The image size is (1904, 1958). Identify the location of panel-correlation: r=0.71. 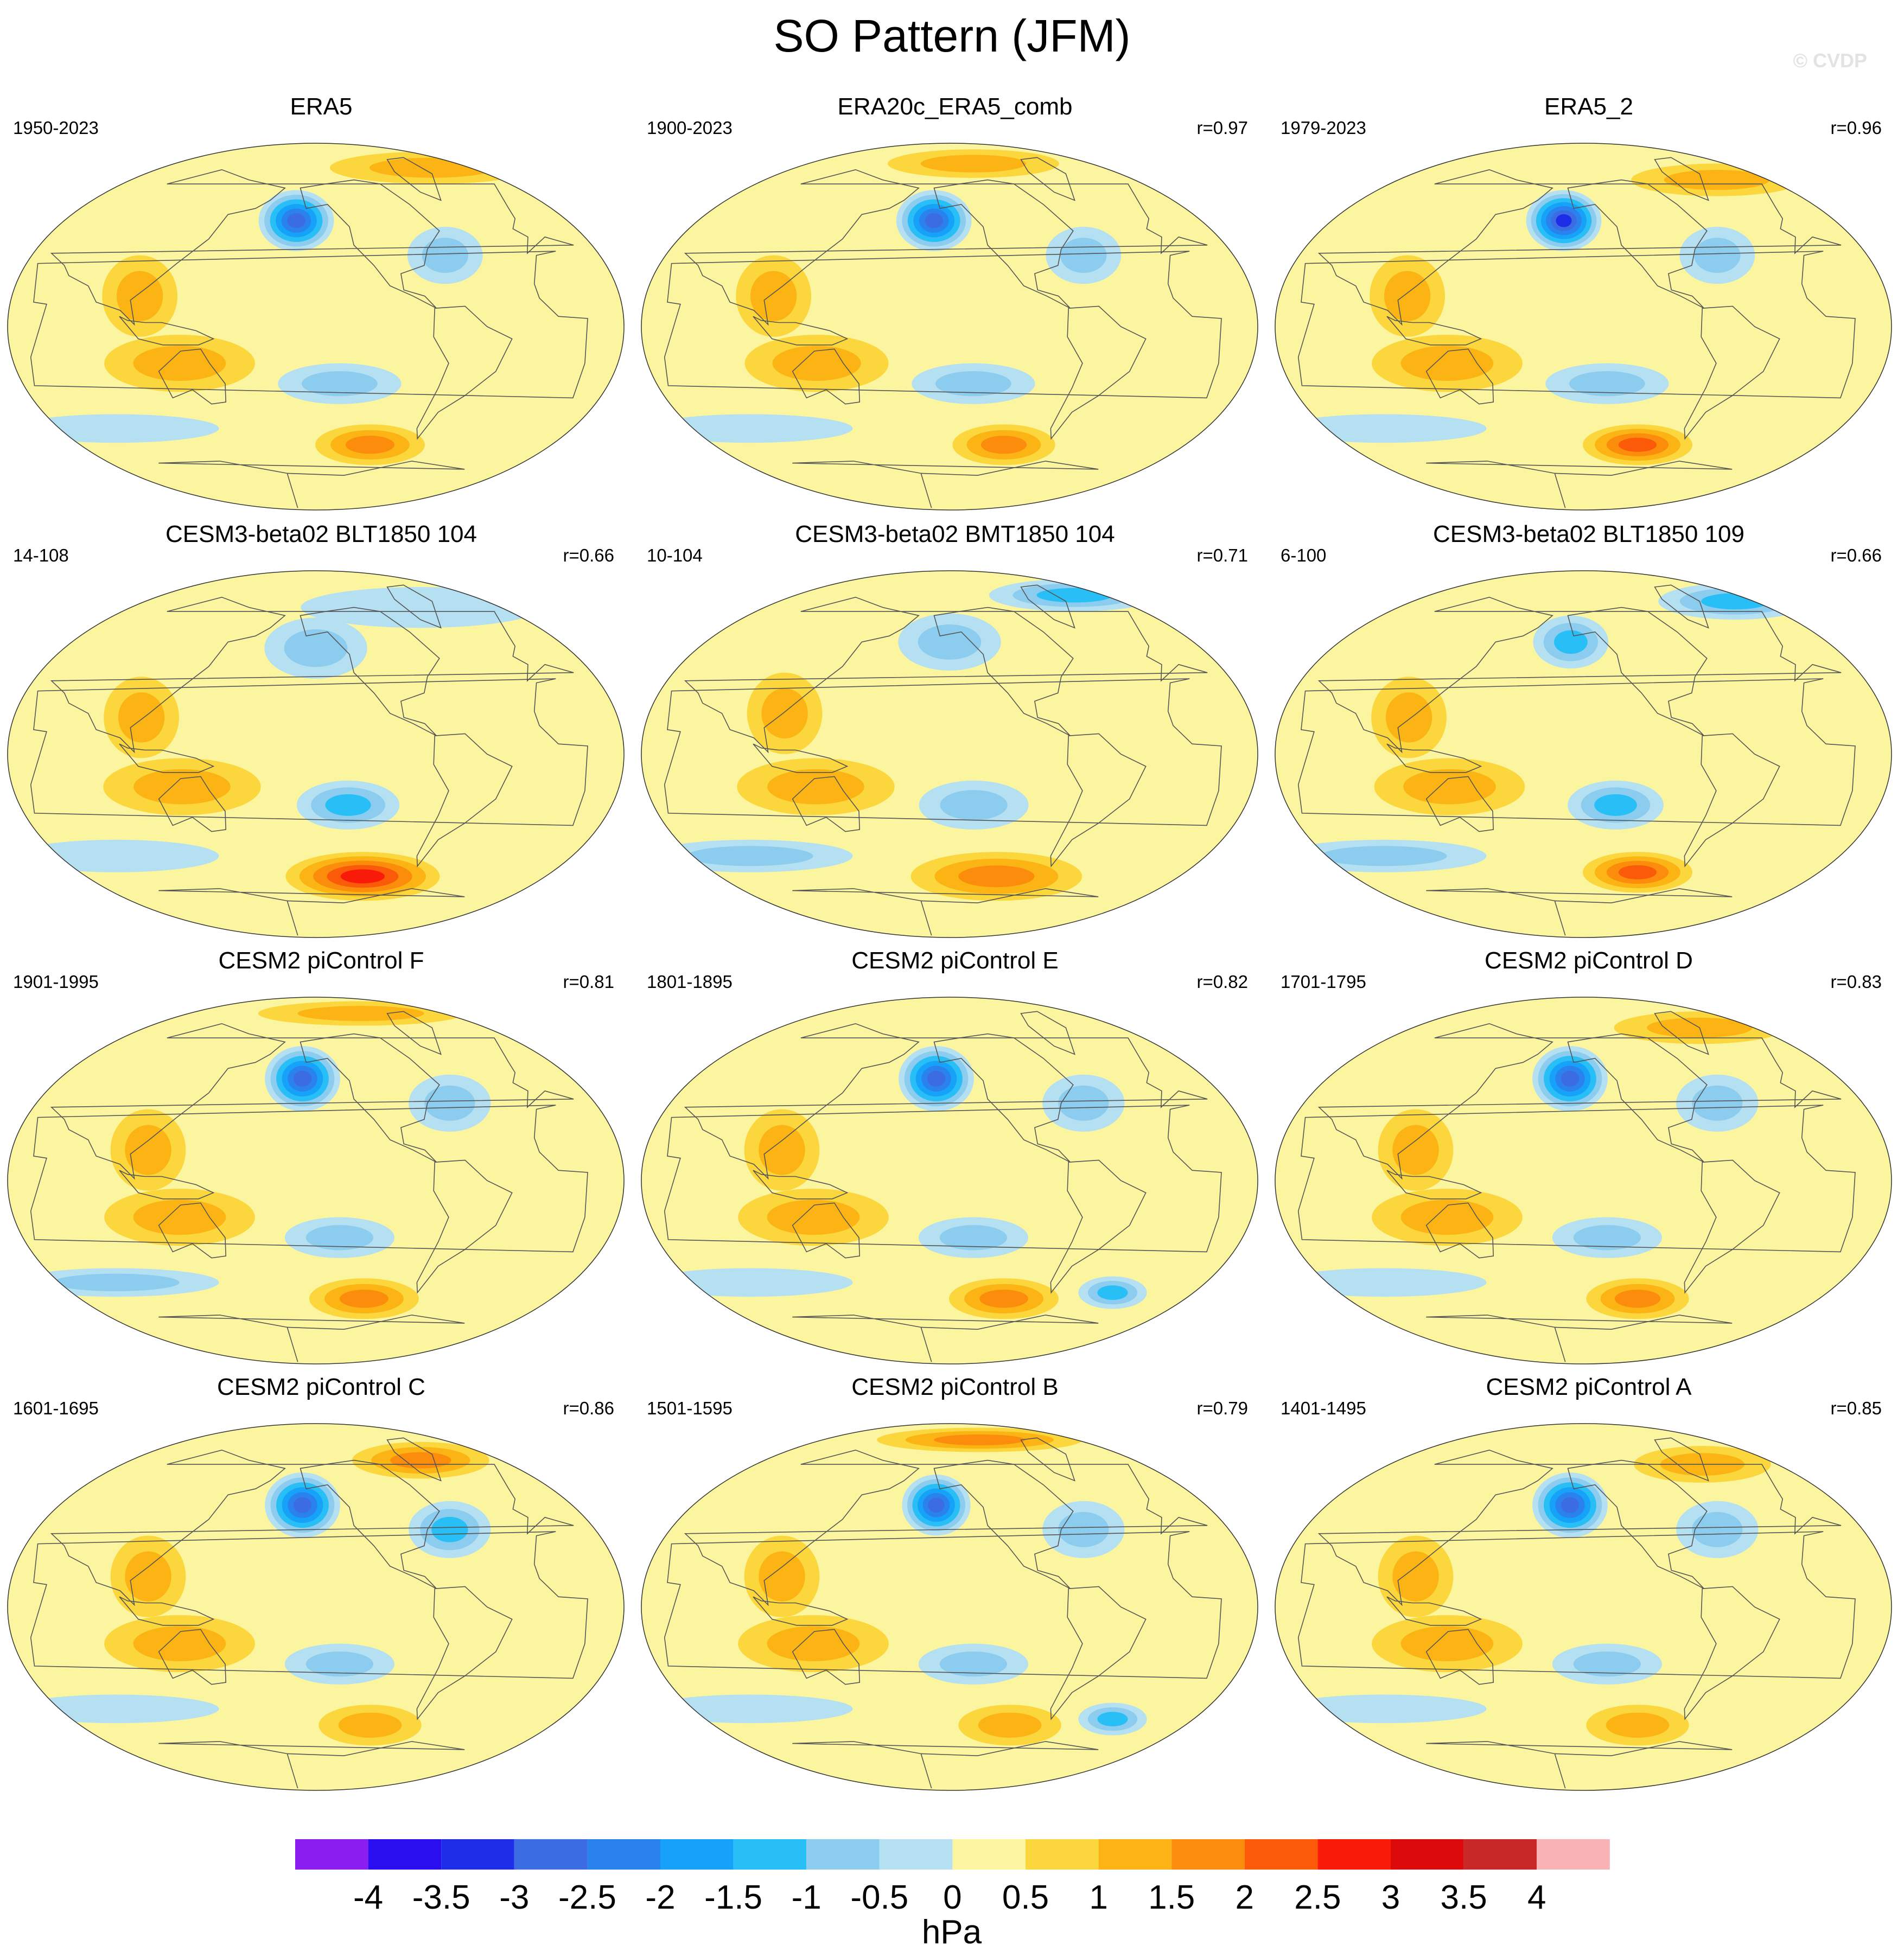
(1222, 555).